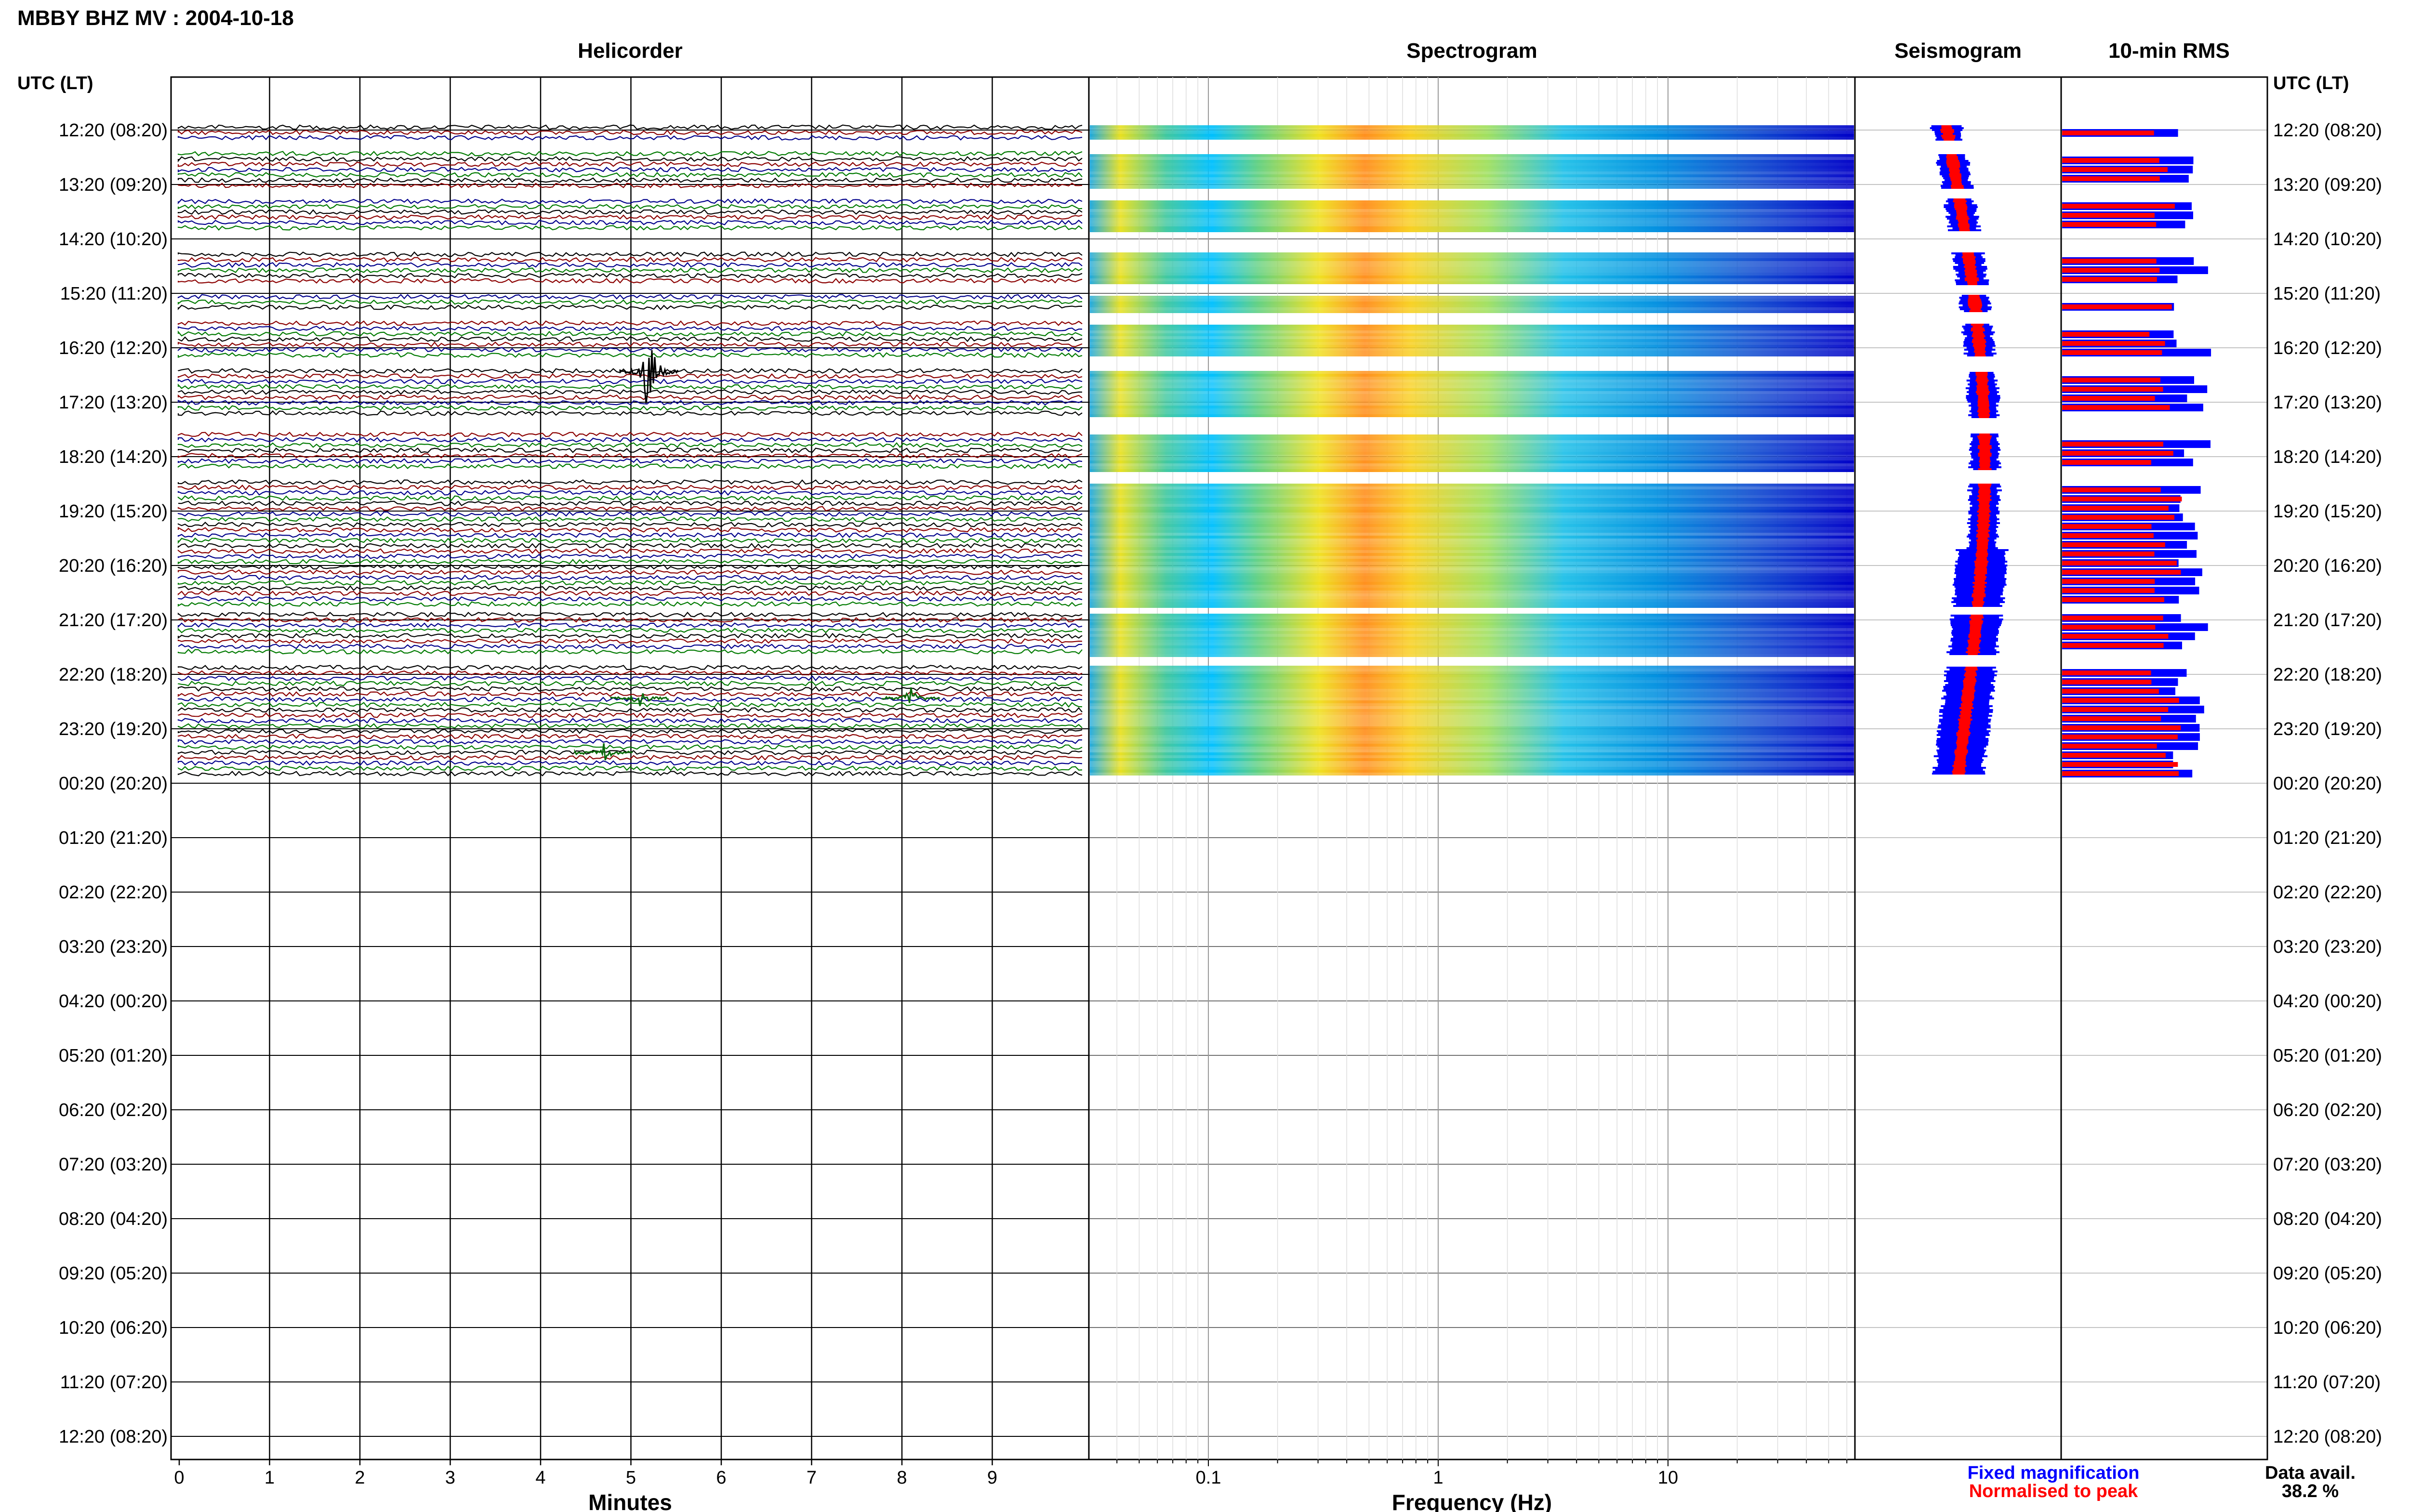 This screenshot has height=1512, width=2409. What do you see at coordinates (2311, 83) in the screenshot?
I see `time-axis-title-right: UTC (LT)` at bounding box center [2311, 83].